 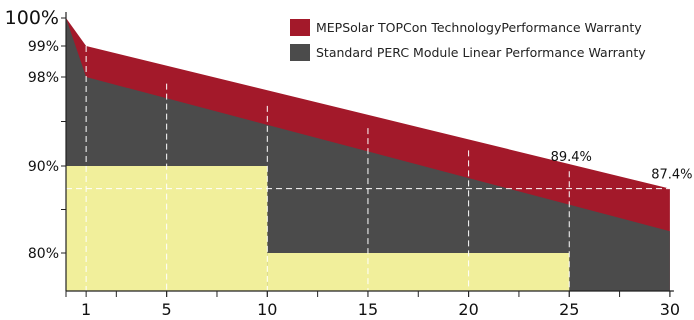 What do you see at coordinates (368, 309) in the screenshot?
I see `x-tick-label-15: 15` at bounding box center [368, 309].